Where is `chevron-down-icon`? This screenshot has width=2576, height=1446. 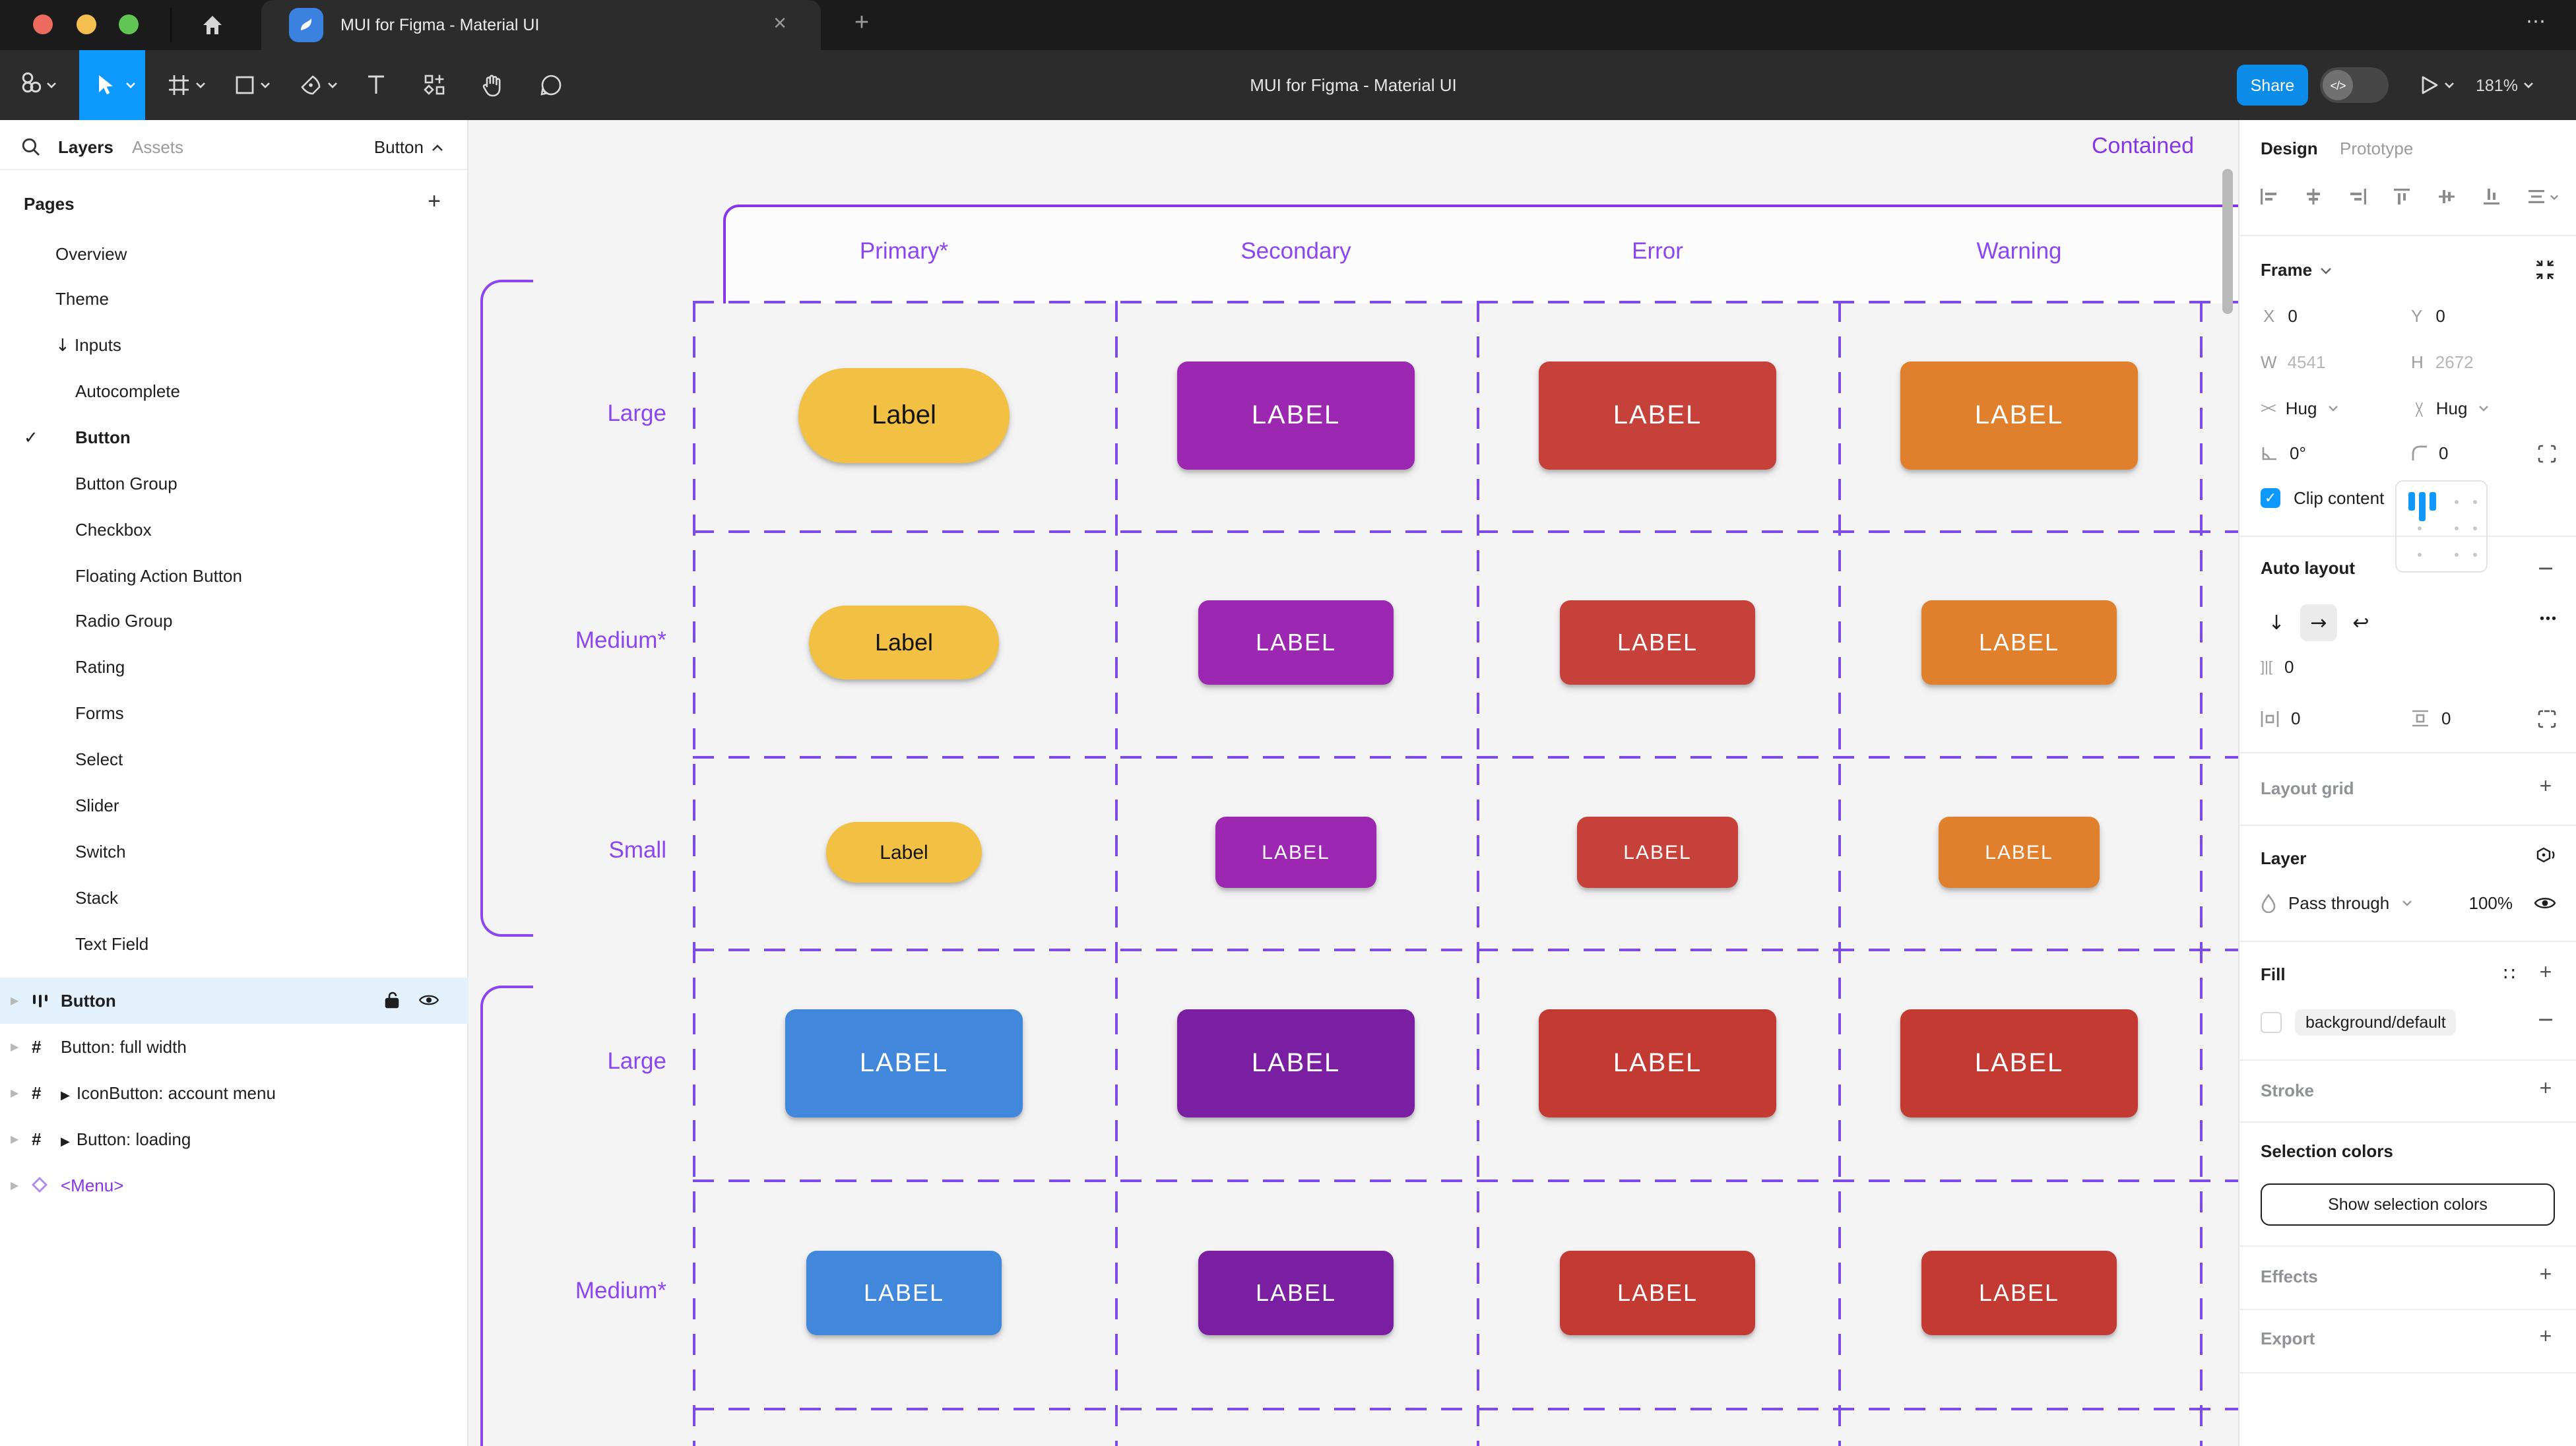 chevron-down-icon is located at coordinates (130, 85).